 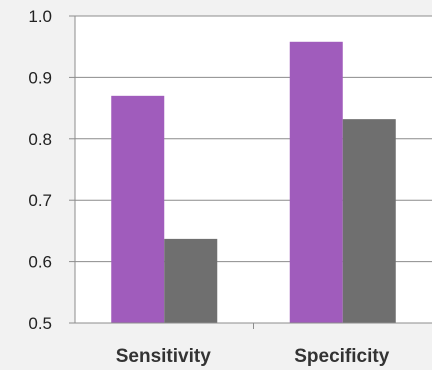 What do you see at coordinates (40, 16) in the screenshot?
I see `y-tick-label: 1.0` at bounding box center [40, 16].